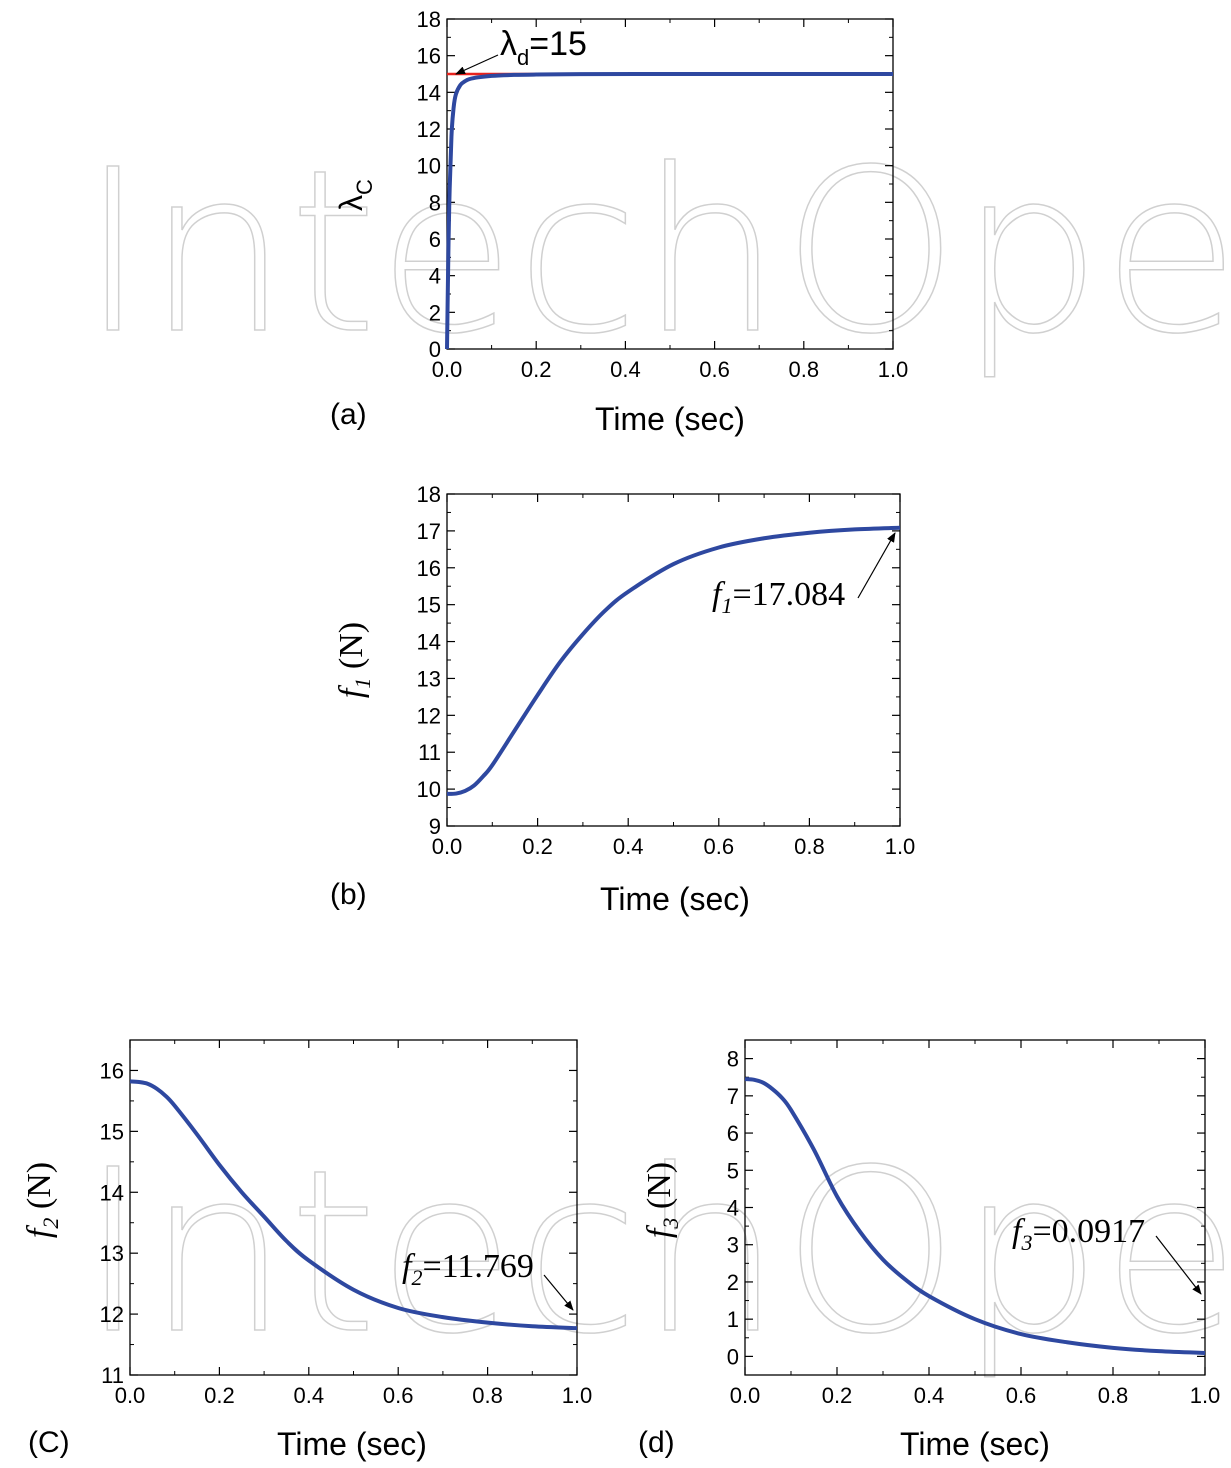 The height and width of the screenshot is (1468, 1231). Describe the element at coordinates (675, 899) in the screenshot. I see `x-axis-title-b: Time (sec)` at that location.